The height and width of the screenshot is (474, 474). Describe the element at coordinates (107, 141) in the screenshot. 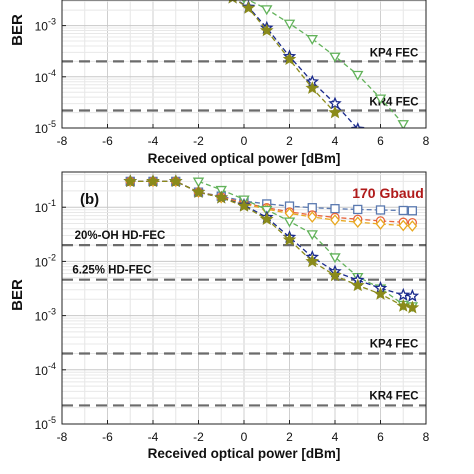

I see `x-tick-label: -6` at that location.